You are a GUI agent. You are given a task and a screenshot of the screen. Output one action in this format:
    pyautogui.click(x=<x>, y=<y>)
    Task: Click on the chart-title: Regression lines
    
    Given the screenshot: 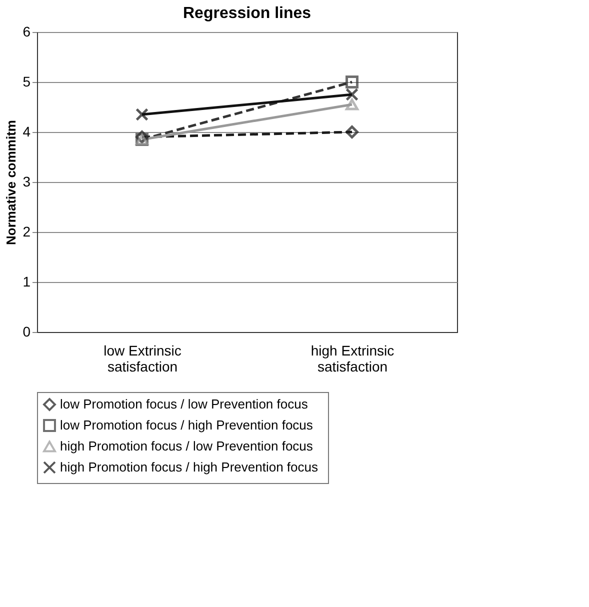 What is the action you would take?
    pyautogui.click(x=247, y=13)
    